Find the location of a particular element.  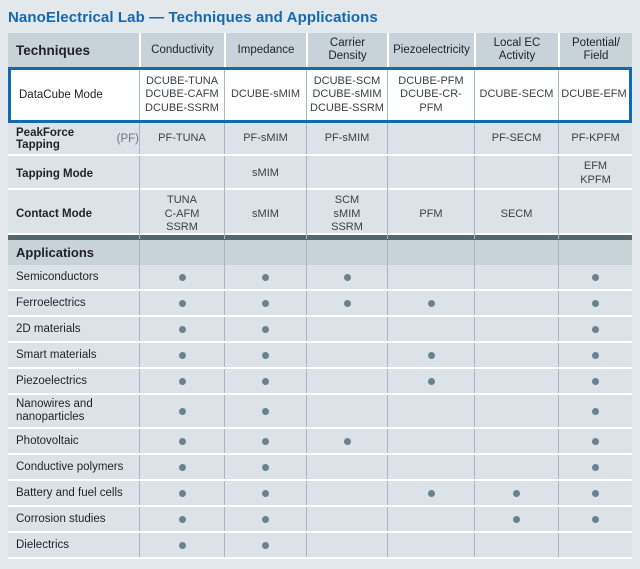

applications-section-title: Applications is located at coordinates (55, 252).